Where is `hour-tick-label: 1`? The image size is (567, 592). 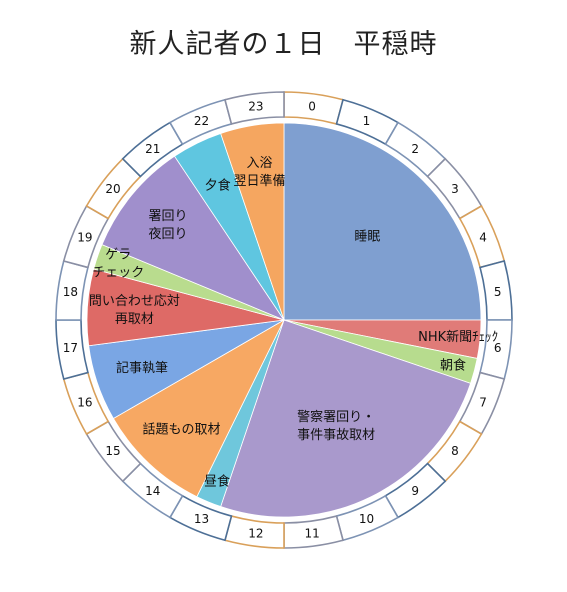
hour-tick-label: 1 is located at coordinates (367, 121).